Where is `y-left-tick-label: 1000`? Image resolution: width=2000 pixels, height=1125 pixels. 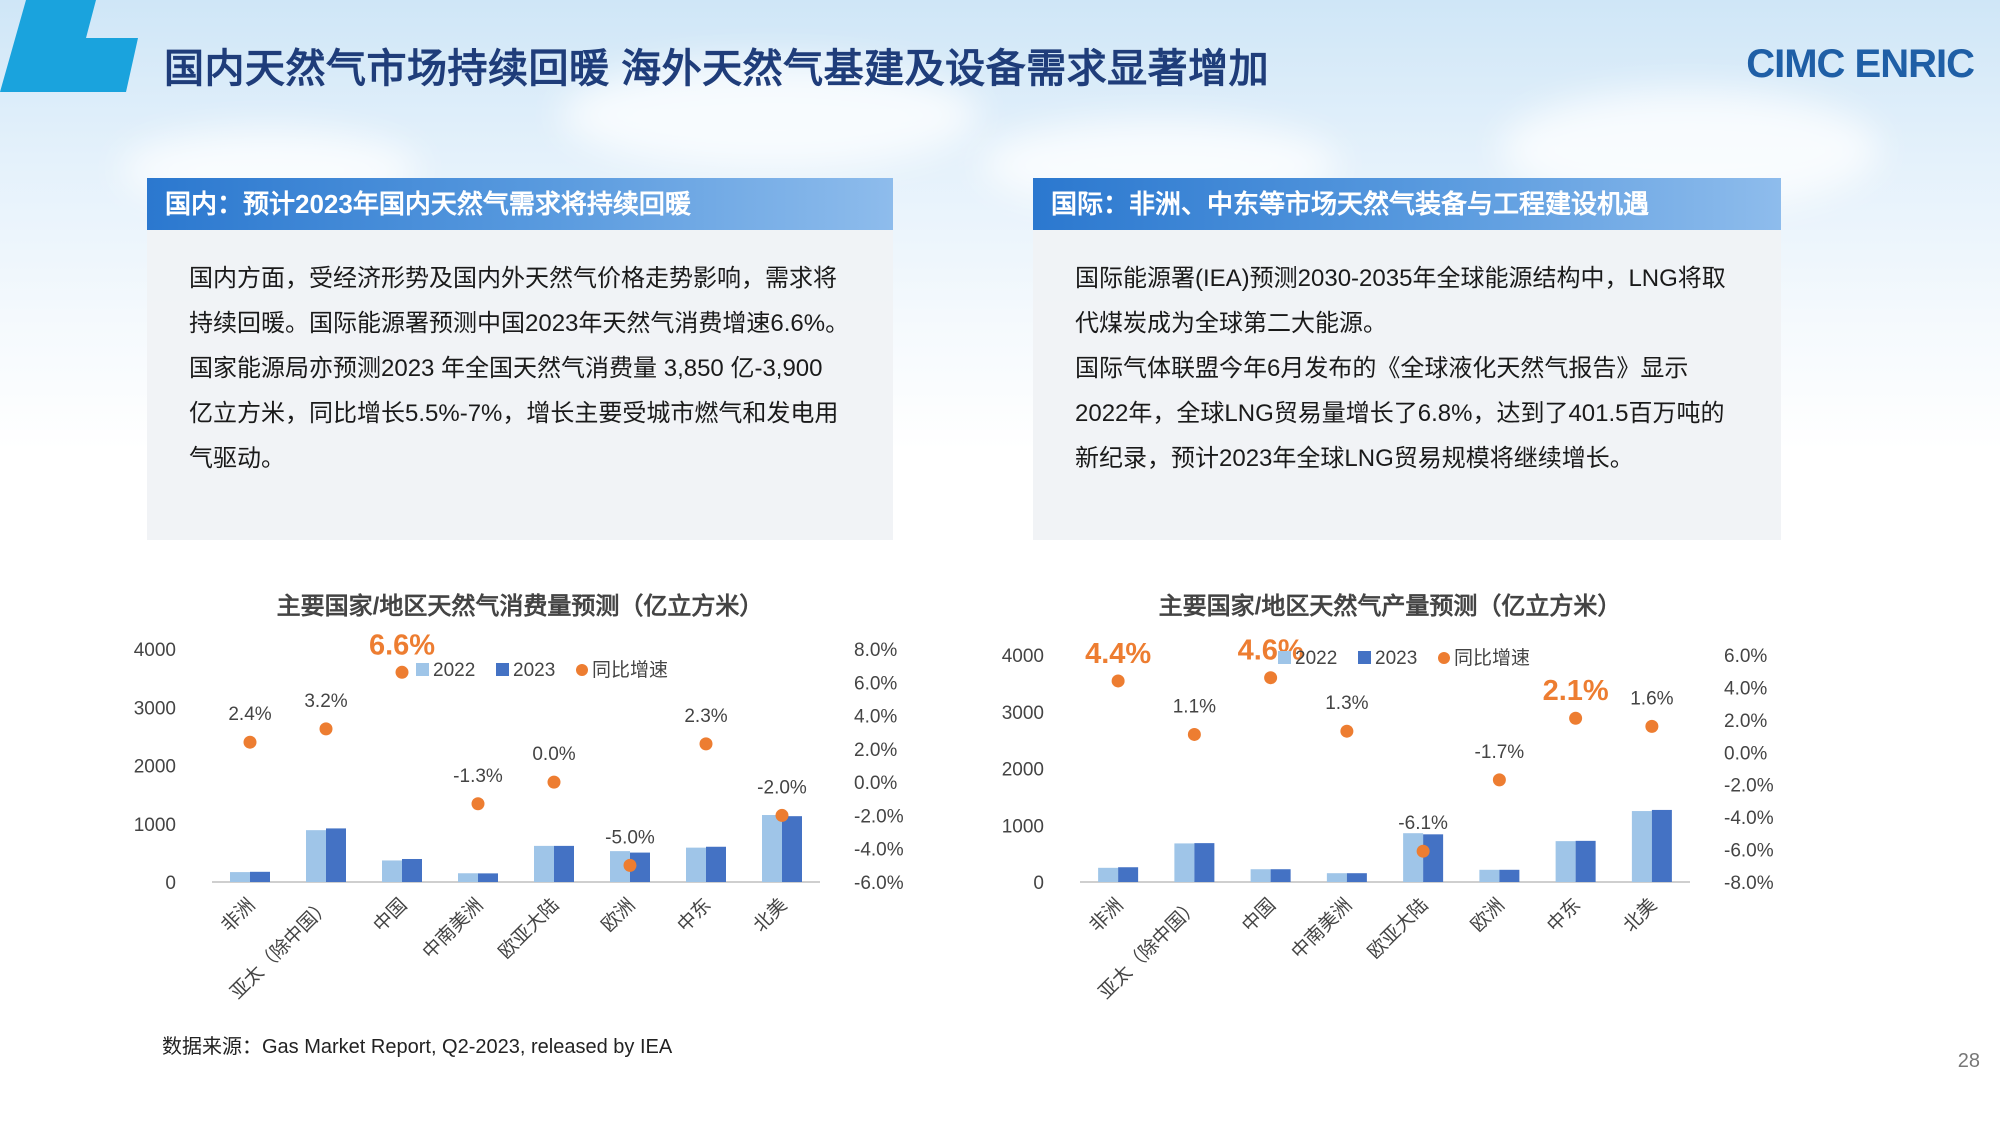 y-left-tick-label: 1000 is located at coordinates (155, 825).